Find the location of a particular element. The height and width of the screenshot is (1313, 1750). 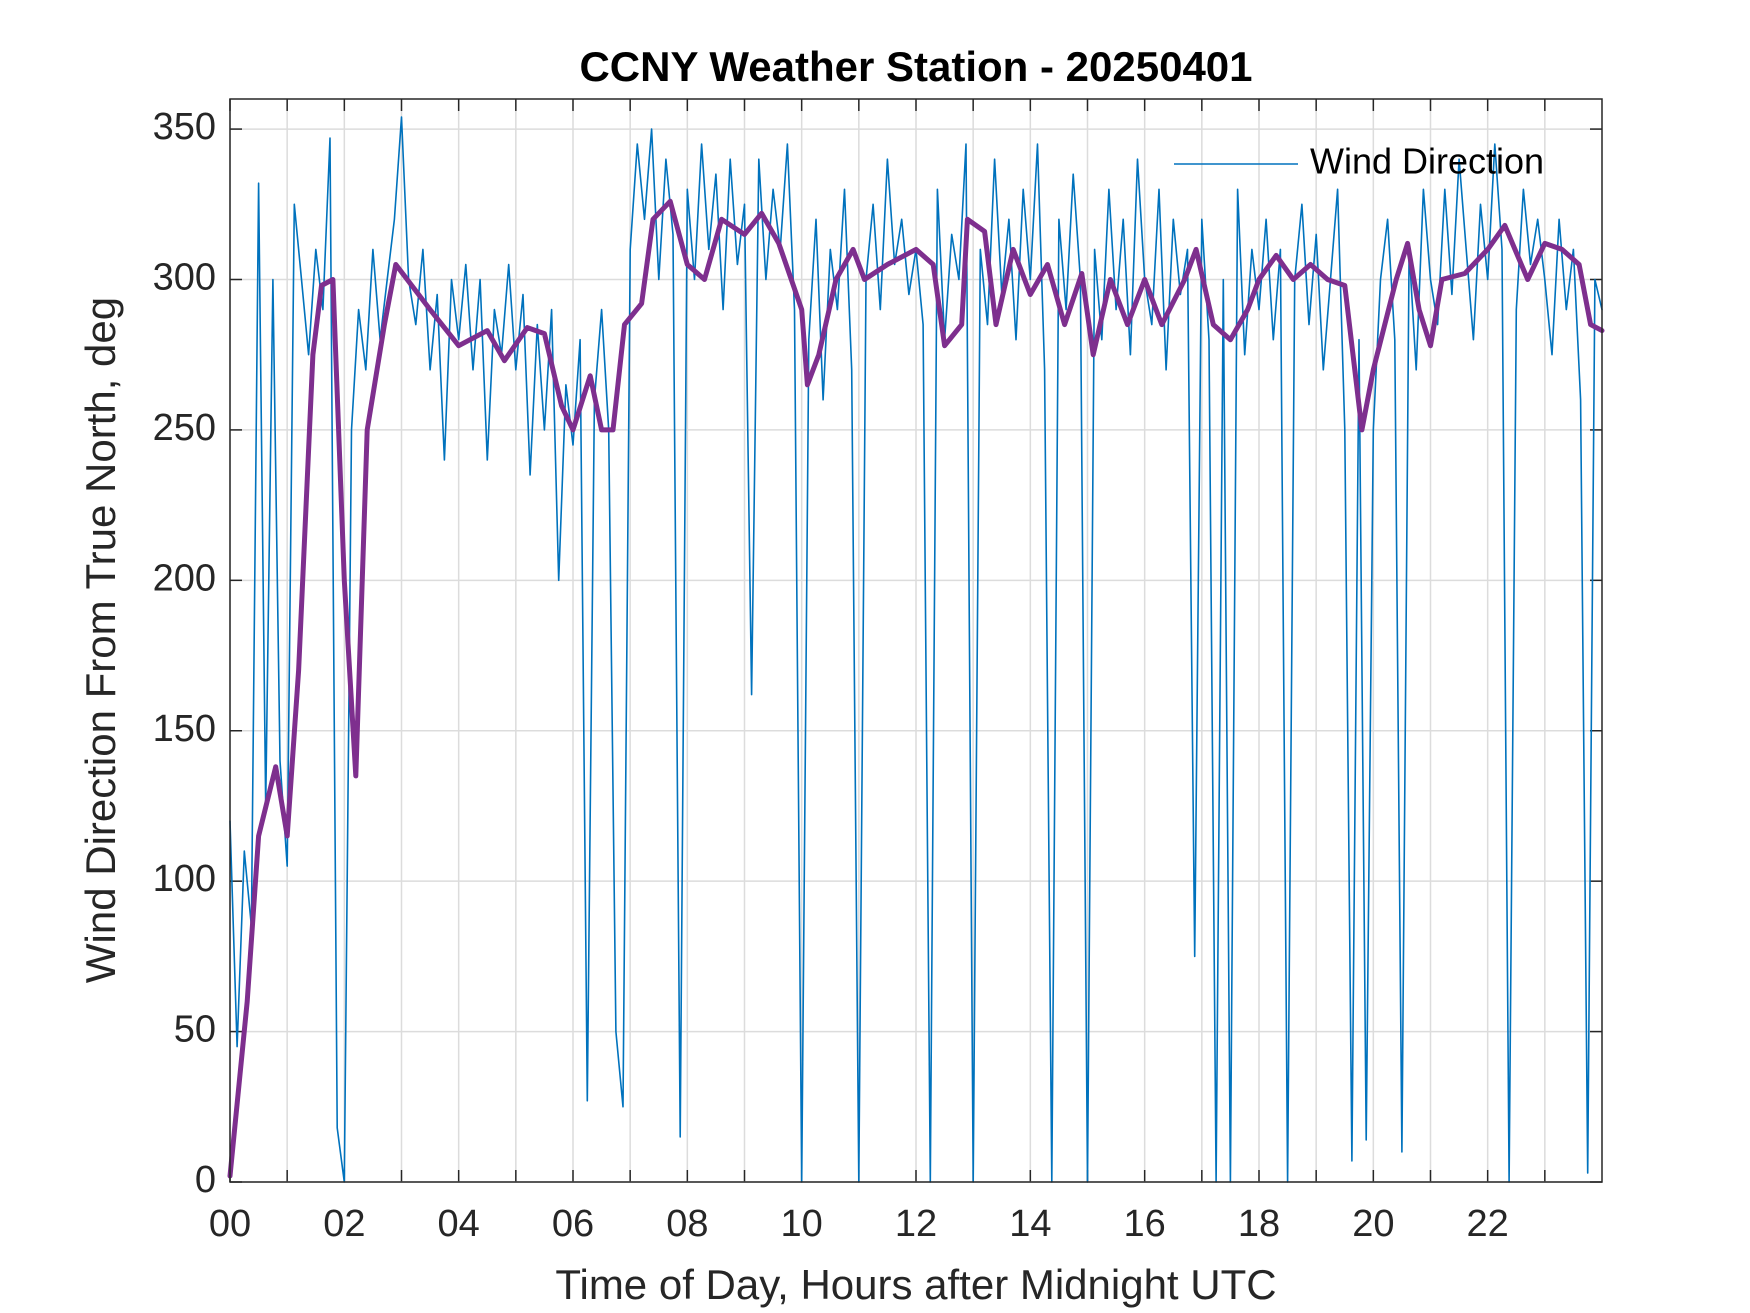

x-tick-label: 22 is located at coordinates (1488, 1224).